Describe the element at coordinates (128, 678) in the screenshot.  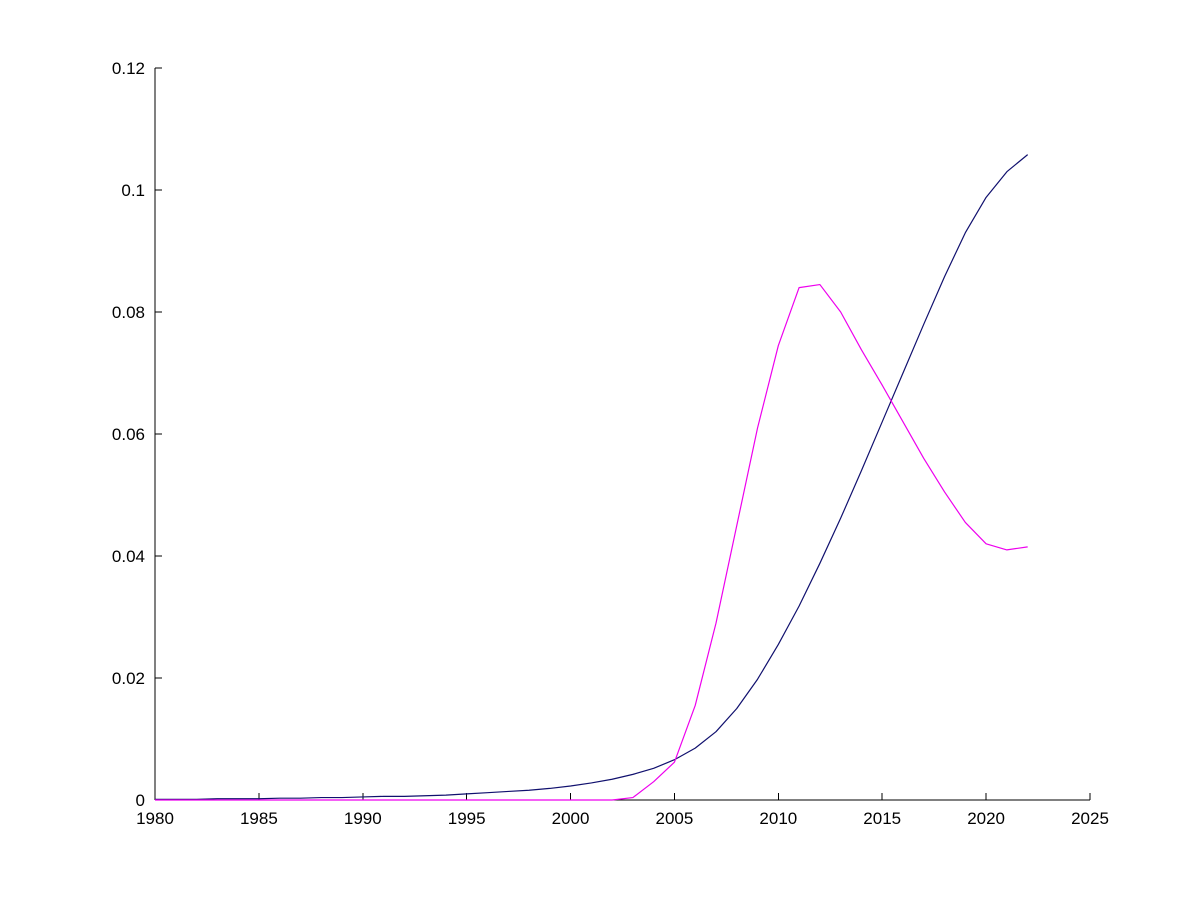
I see `y-tick-label: 0.02` at that location.